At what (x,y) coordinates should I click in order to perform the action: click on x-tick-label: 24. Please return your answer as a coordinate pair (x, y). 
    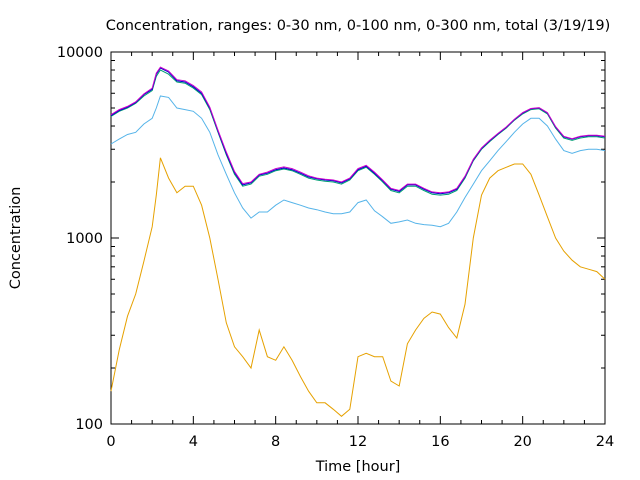
    Looking at the image, I should click on (605, 442).